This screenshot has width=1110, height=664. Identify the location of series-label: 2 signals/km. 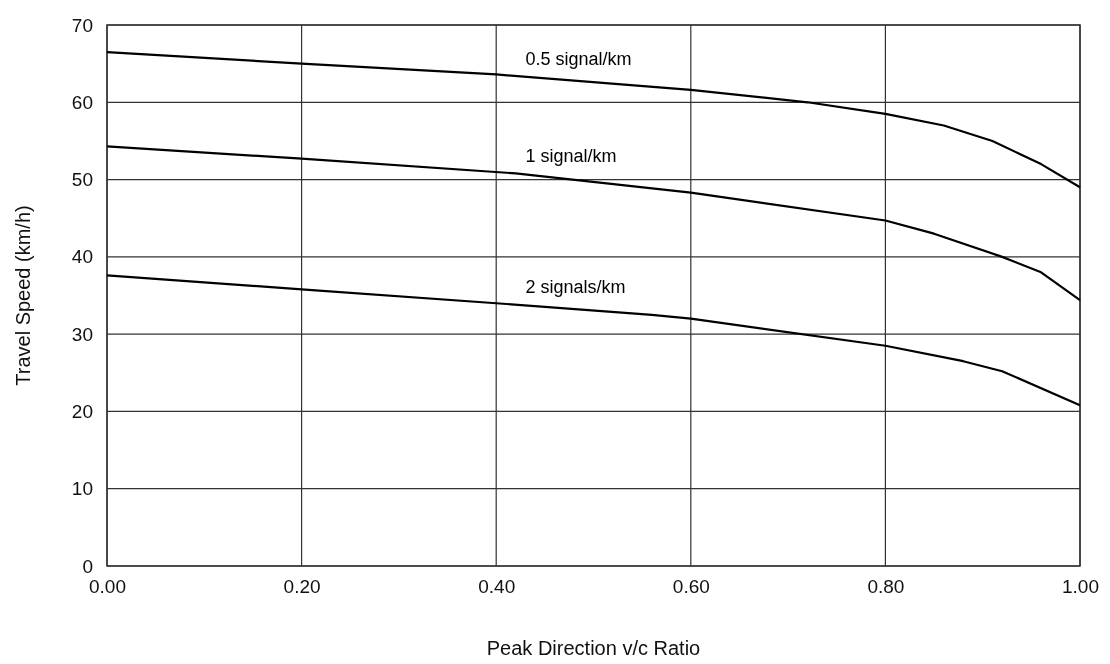
(575, 287).